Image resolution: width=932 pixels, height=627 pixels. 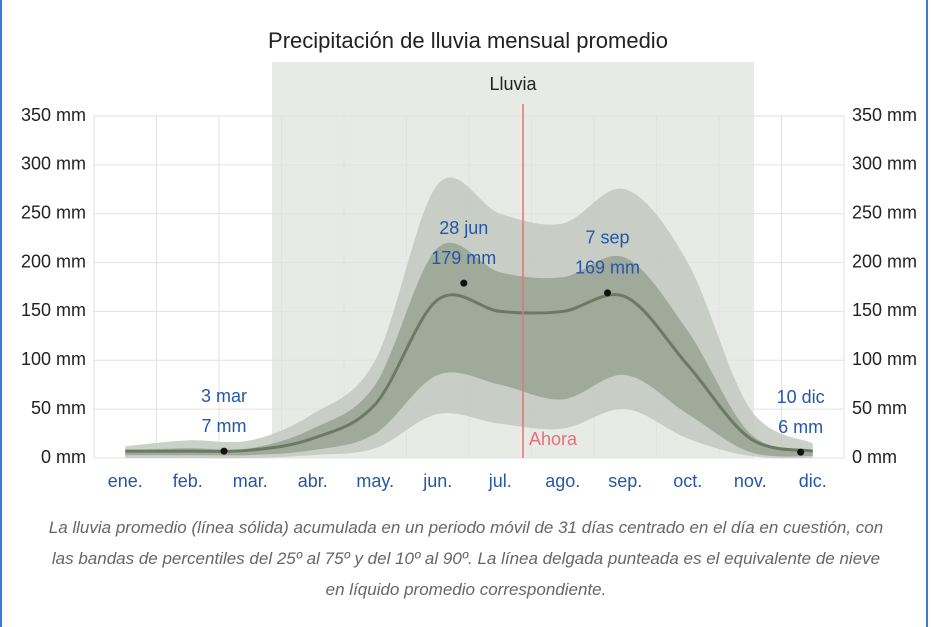 What do you see at coordinates (313, 481) in the screenshot?
I see `x-tick-label: abr.` at bounding box center [313, 481].